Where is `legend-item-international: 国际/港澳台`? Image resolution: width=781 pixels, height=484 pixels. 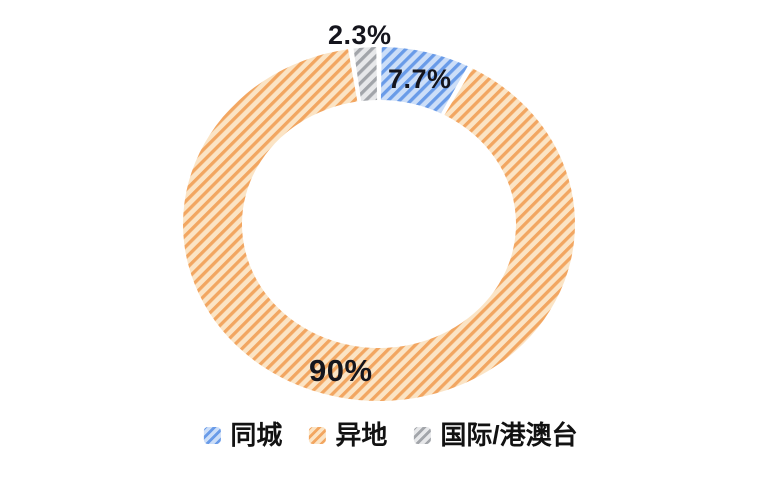
legend-item-international: 国际/港澳台 is located at coordinates (495, 435).